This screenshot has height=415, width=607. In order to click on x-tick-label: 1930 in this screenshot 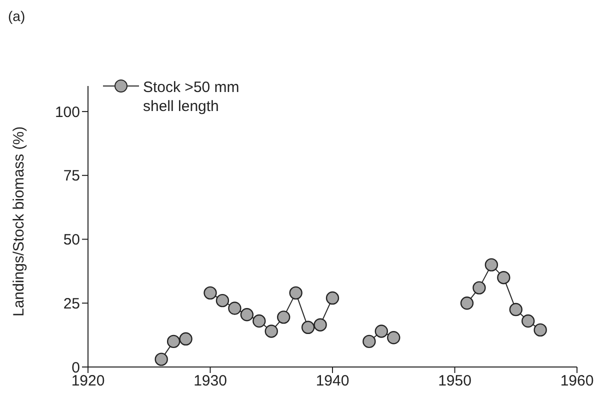, I will do `click(210, 381)`.